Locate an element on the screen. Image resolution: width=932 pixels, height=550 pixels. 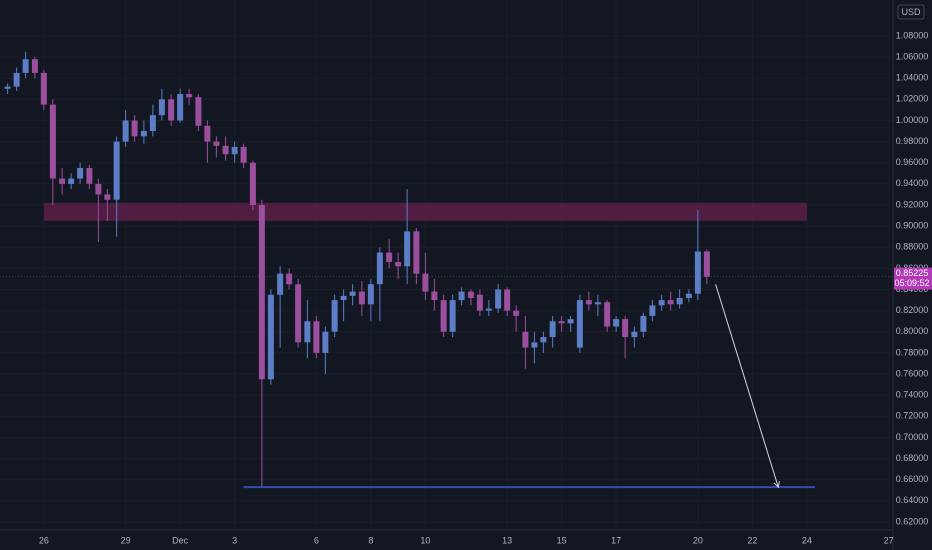
x-tick-label: 20 is located at coordinates (698, 540).